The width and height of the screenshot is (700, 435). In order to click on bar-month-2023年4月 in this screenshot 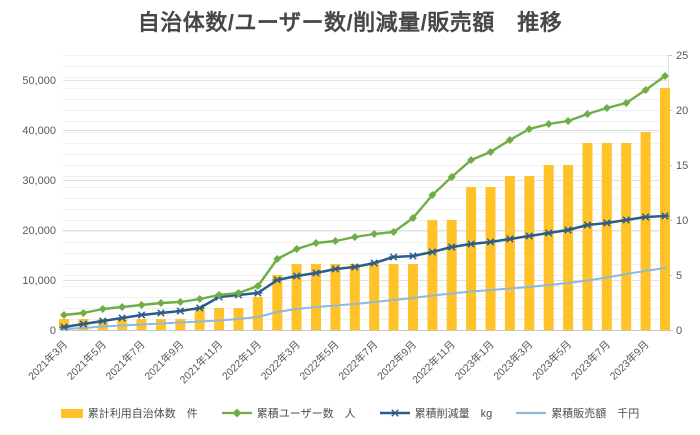, I will do `click(548, 247)`.